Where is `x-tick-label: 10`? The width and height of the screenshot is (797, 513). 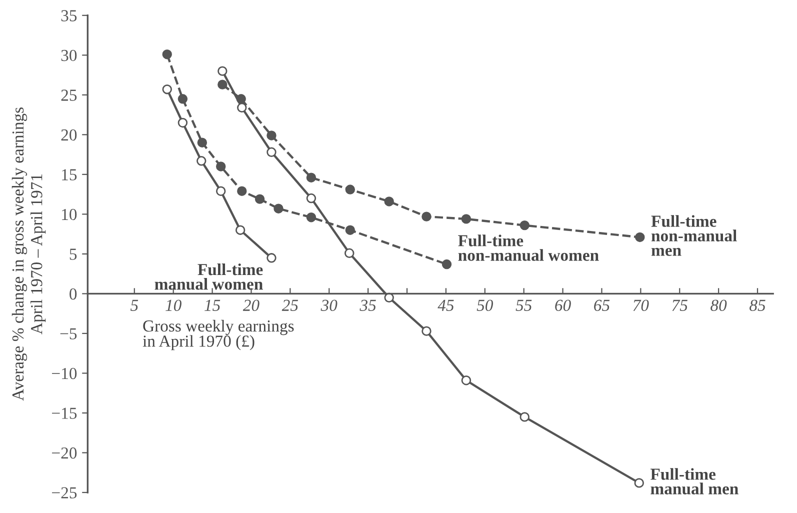 x-tick-label: 10 is located at coordinates (174, 305).